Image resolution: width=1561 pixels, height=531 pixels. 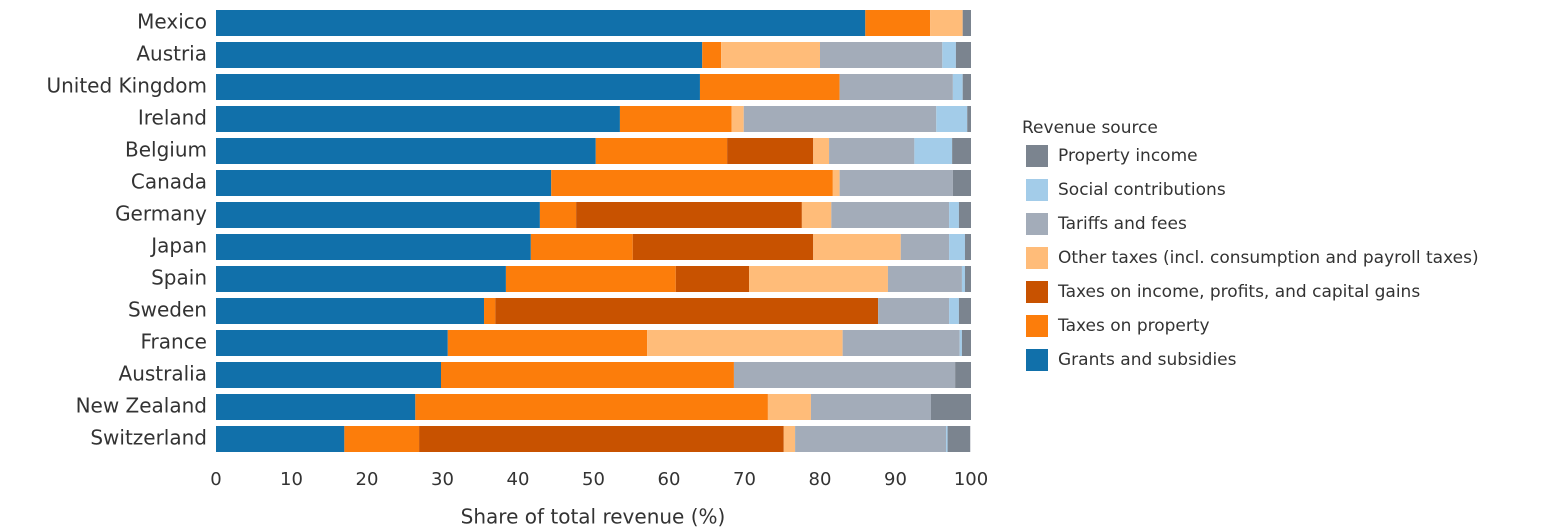 What do you see at coordinates (173, 342) in the screenshot?
I see `category-label: France` at bounding box center [173, 342].